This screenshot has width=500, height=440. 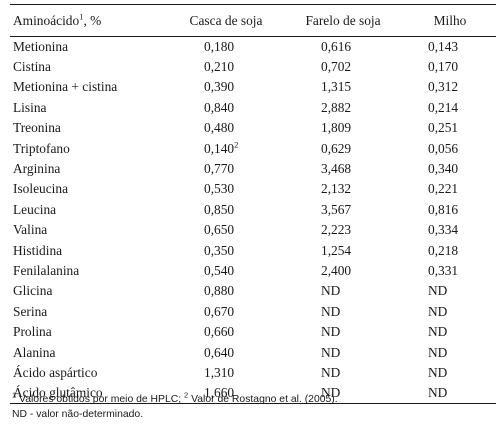 What do you see at coordinates (336, 230) in the screenshot?
I see `cell-text: 2,223` at bounding box center [336, 230].